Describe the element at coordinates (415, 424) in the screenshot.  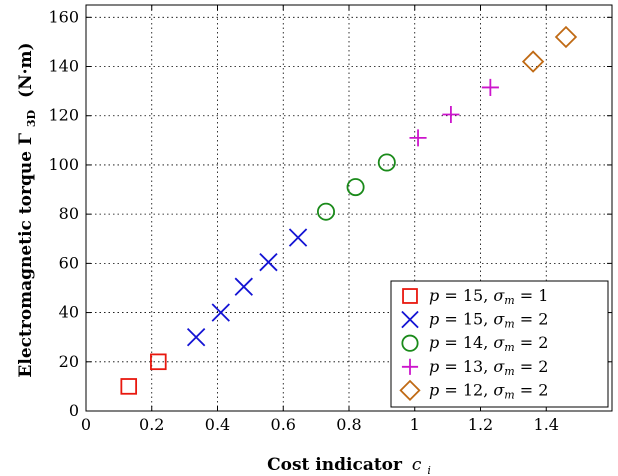
I see `x-tick-label: 1` at that location.